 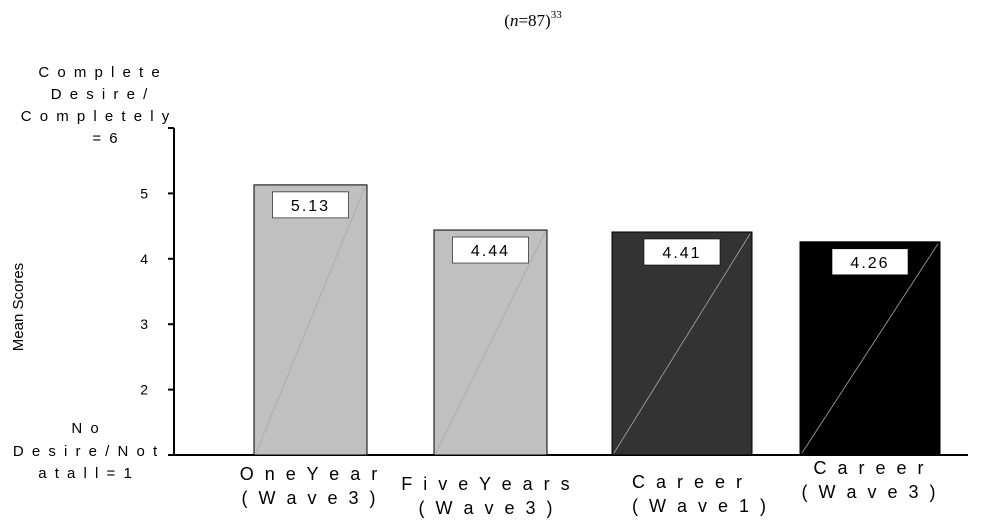 What do you see at coordinates (86, 473) in the screenshot?
I see `y-bottom-label-line-3: a t a l l = 1` at bounding box center [86, 473].